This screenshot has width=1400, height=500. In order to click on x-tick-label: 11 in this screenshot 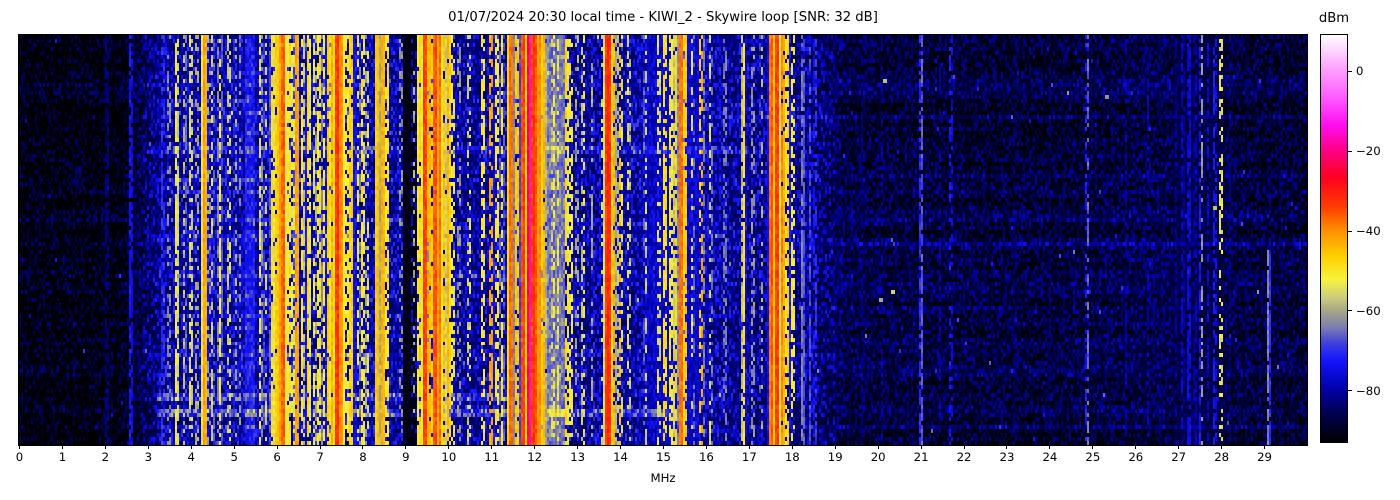, I will do `click(492, 457)`.